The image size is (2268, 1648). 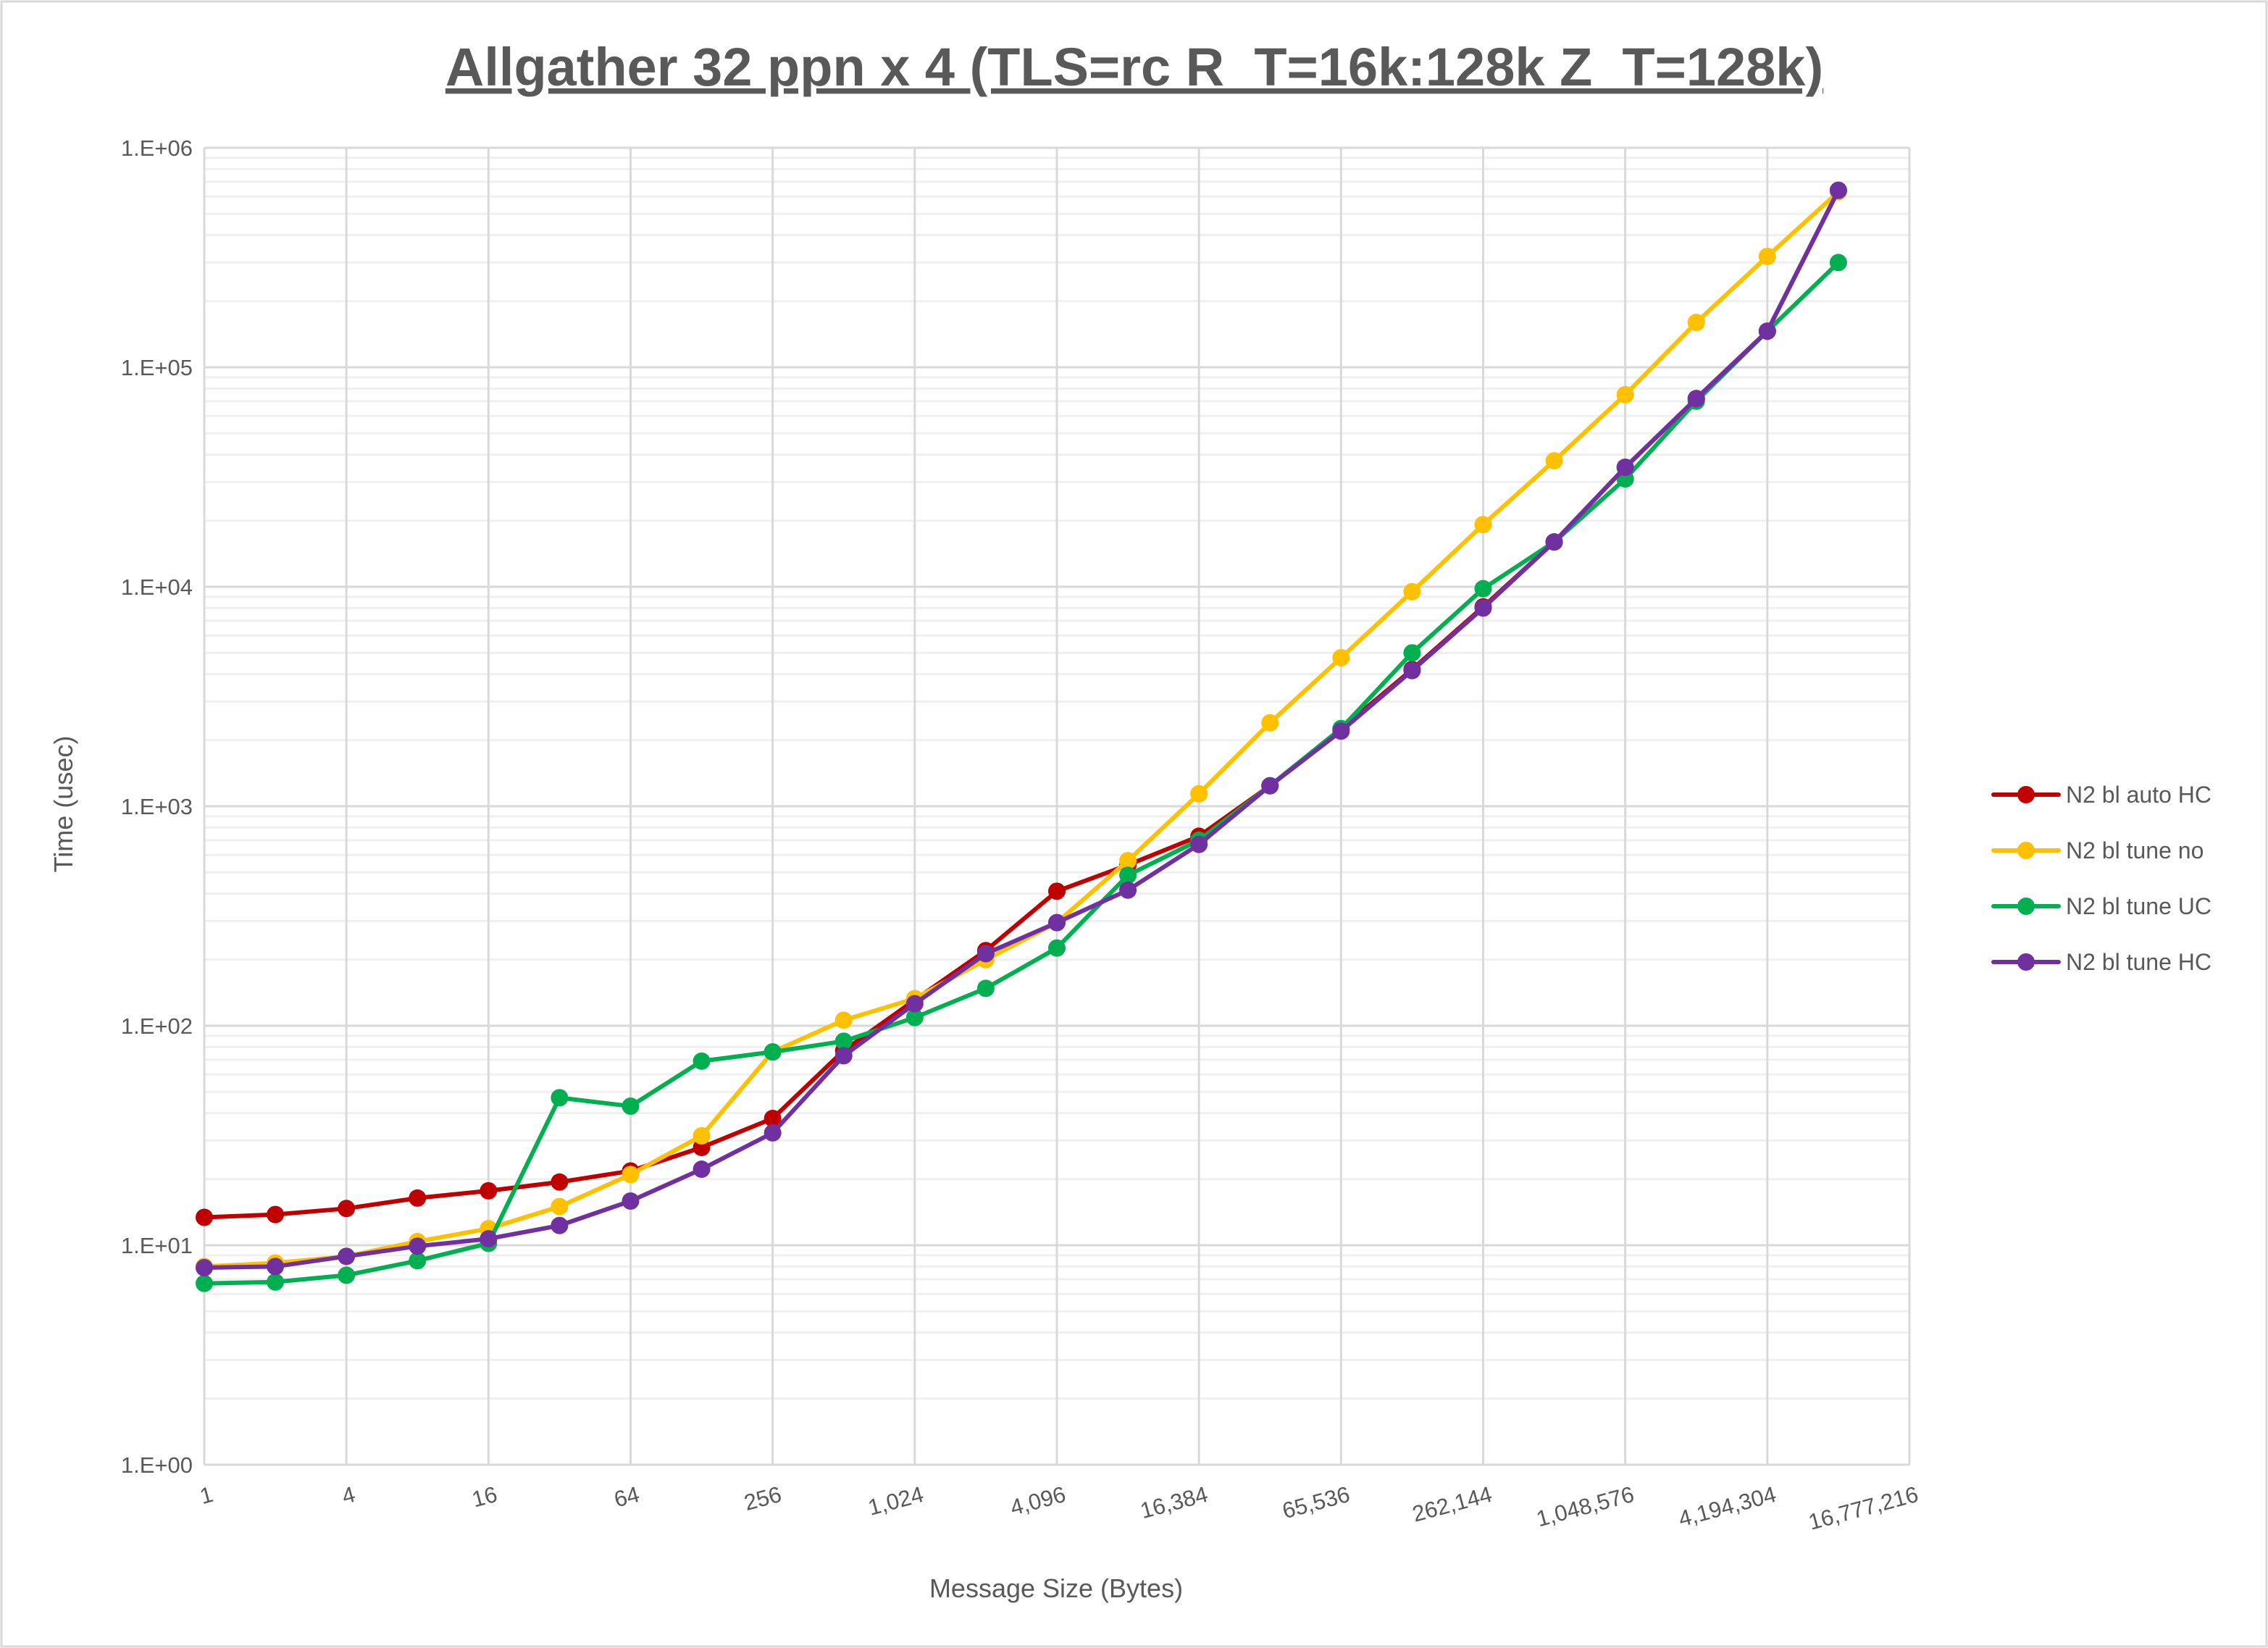 What do you see at coordinates (157, 367) in the screenshot?
I see `y-tick-label: 1.E+05` at bounding box center [157, 367].